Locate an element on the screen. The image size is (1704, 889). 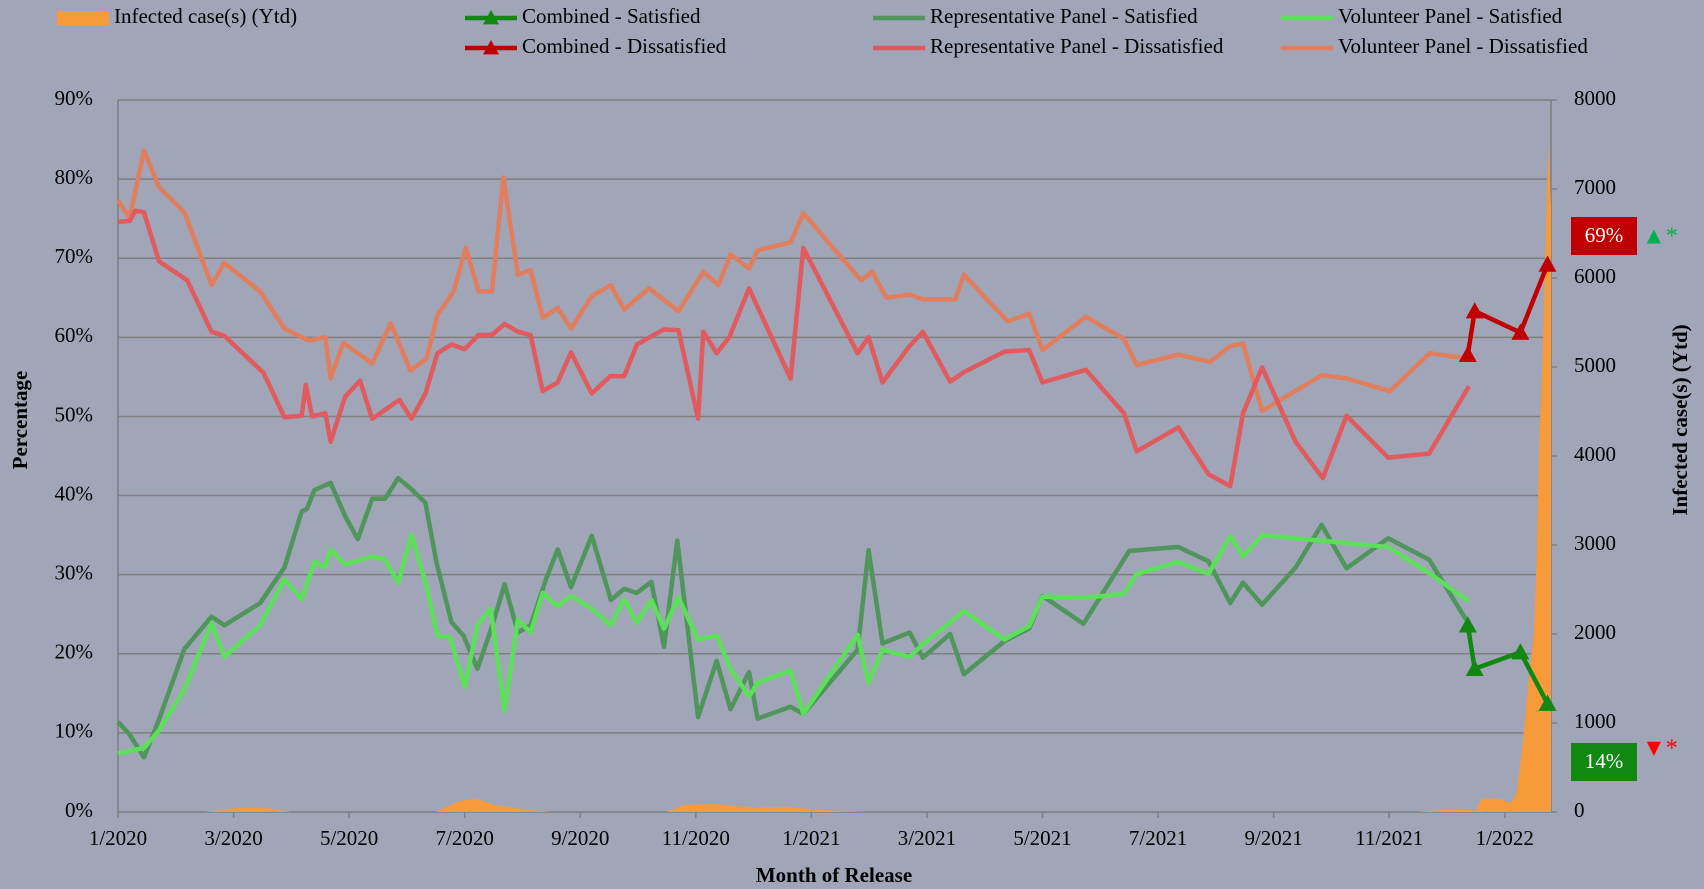
y-tick-label: 30% is located at coordinates (74, 572).